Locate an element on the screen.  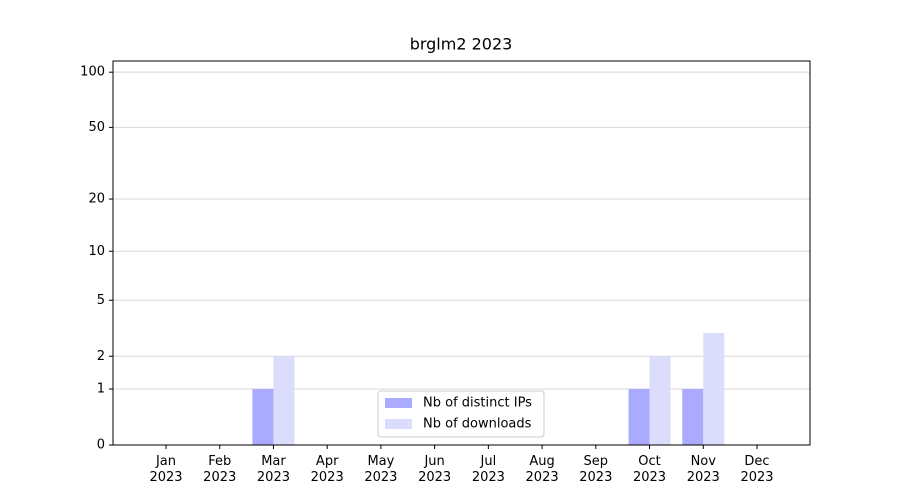
x-tick-label: Nov 2023 is located at coordinates (703, 469).